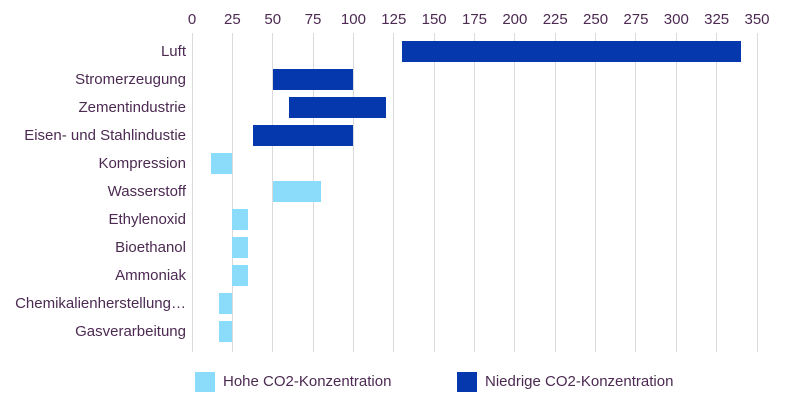 The width and height of the screenshot is (805, 402). Describe the element at coordinates (240, 247) in the screenshot. I see `range-bar-bioethanol` at that location.